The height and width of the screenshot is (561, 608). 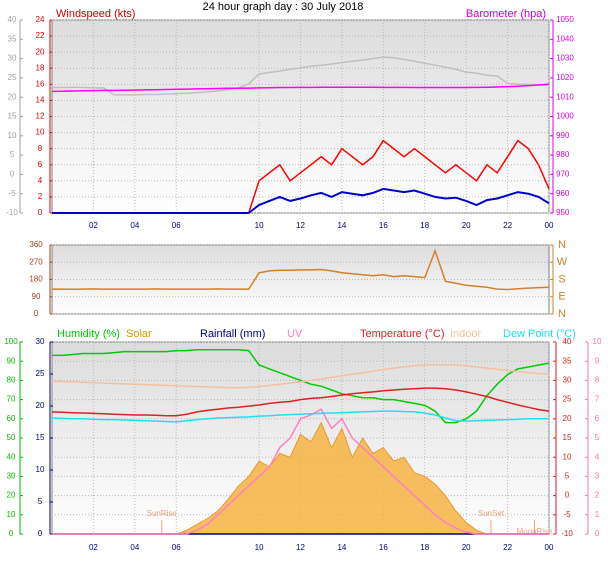 I want to click on legend-label: Temperature (°C), so click(x=402, y=334).